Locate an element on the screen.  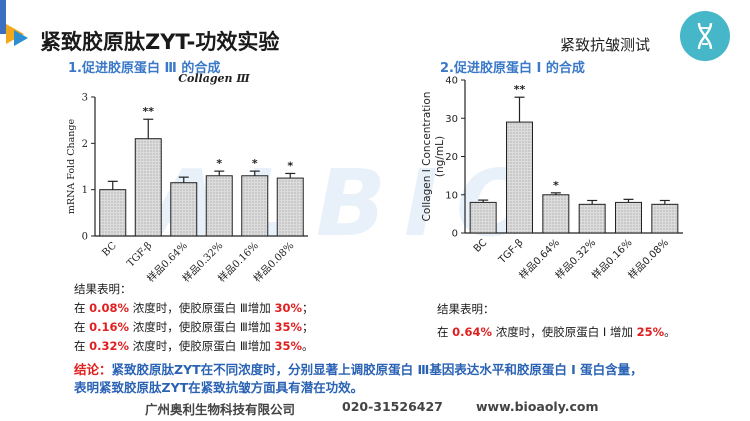
chart1-title: Collagen Ⅲ is located at coordinates (214, 78).